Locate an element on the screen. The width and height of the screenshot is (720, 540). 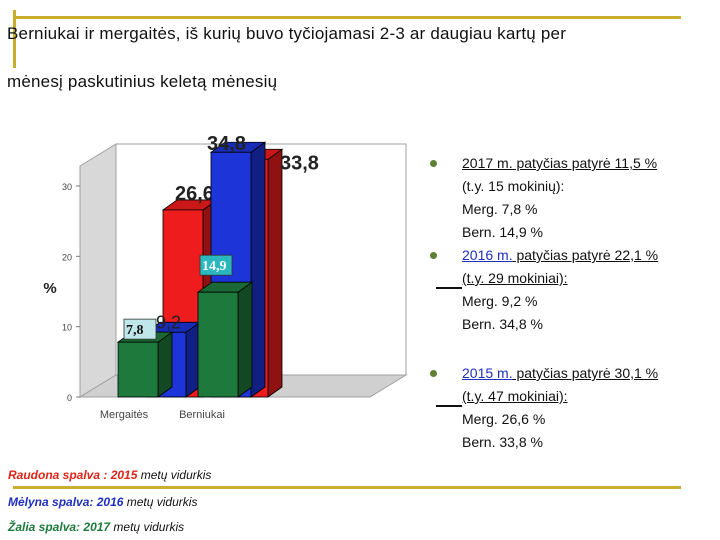
x-category-label: Berniukai is located at coordinates (202, 415).